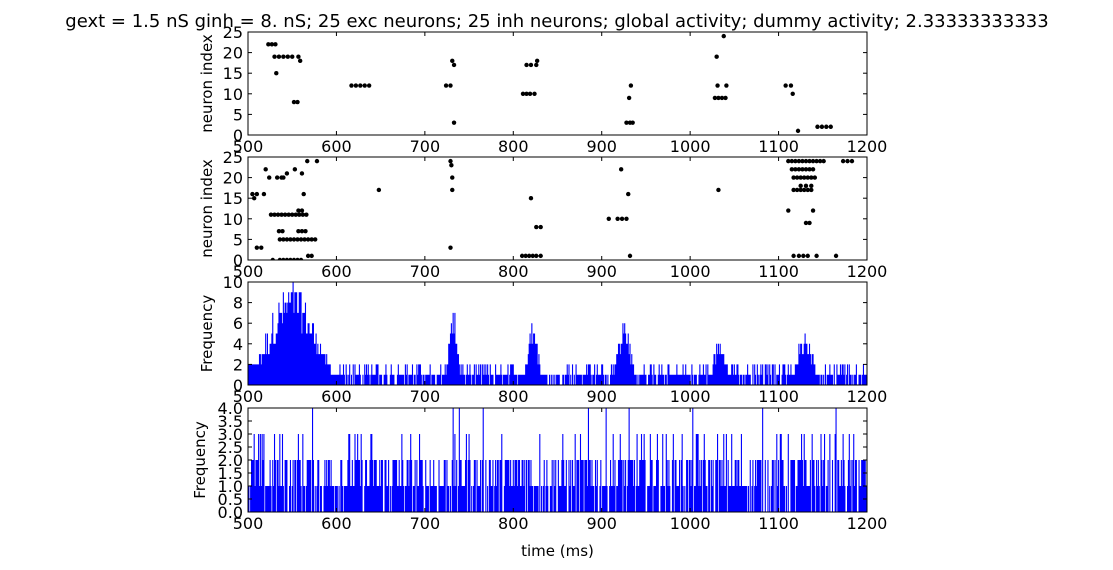 The height and width of the screenshot is (570, 1113). What do you see at coordinates (248, 396) in the screenshot?
I see `x-tick-label: 500` at bounding box center [248, 396].